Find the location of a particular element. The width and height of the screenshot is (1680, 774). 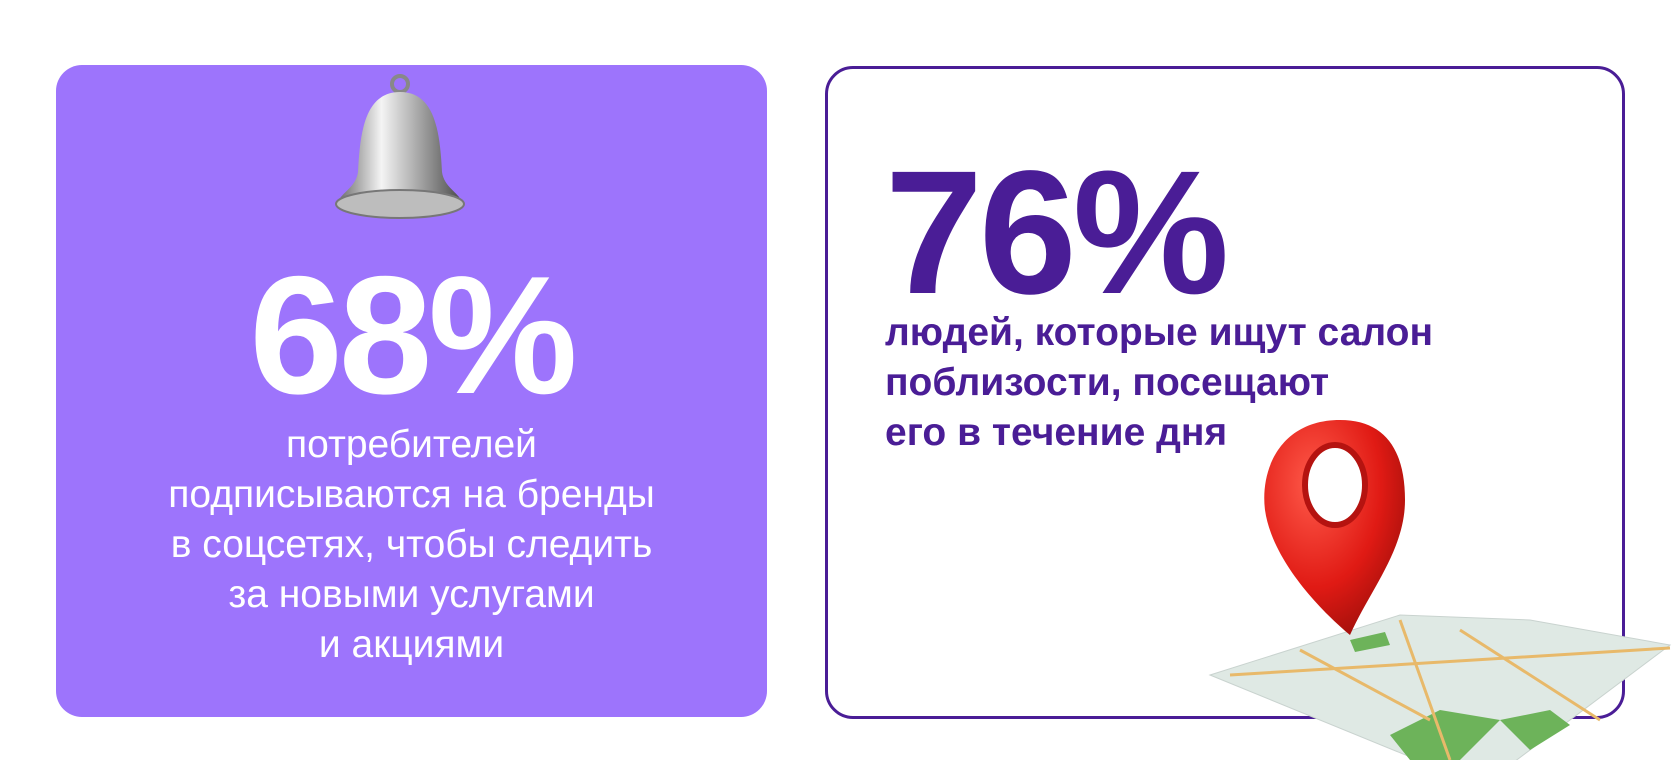

text-line: и акциями is located at coordinates (411, 644).